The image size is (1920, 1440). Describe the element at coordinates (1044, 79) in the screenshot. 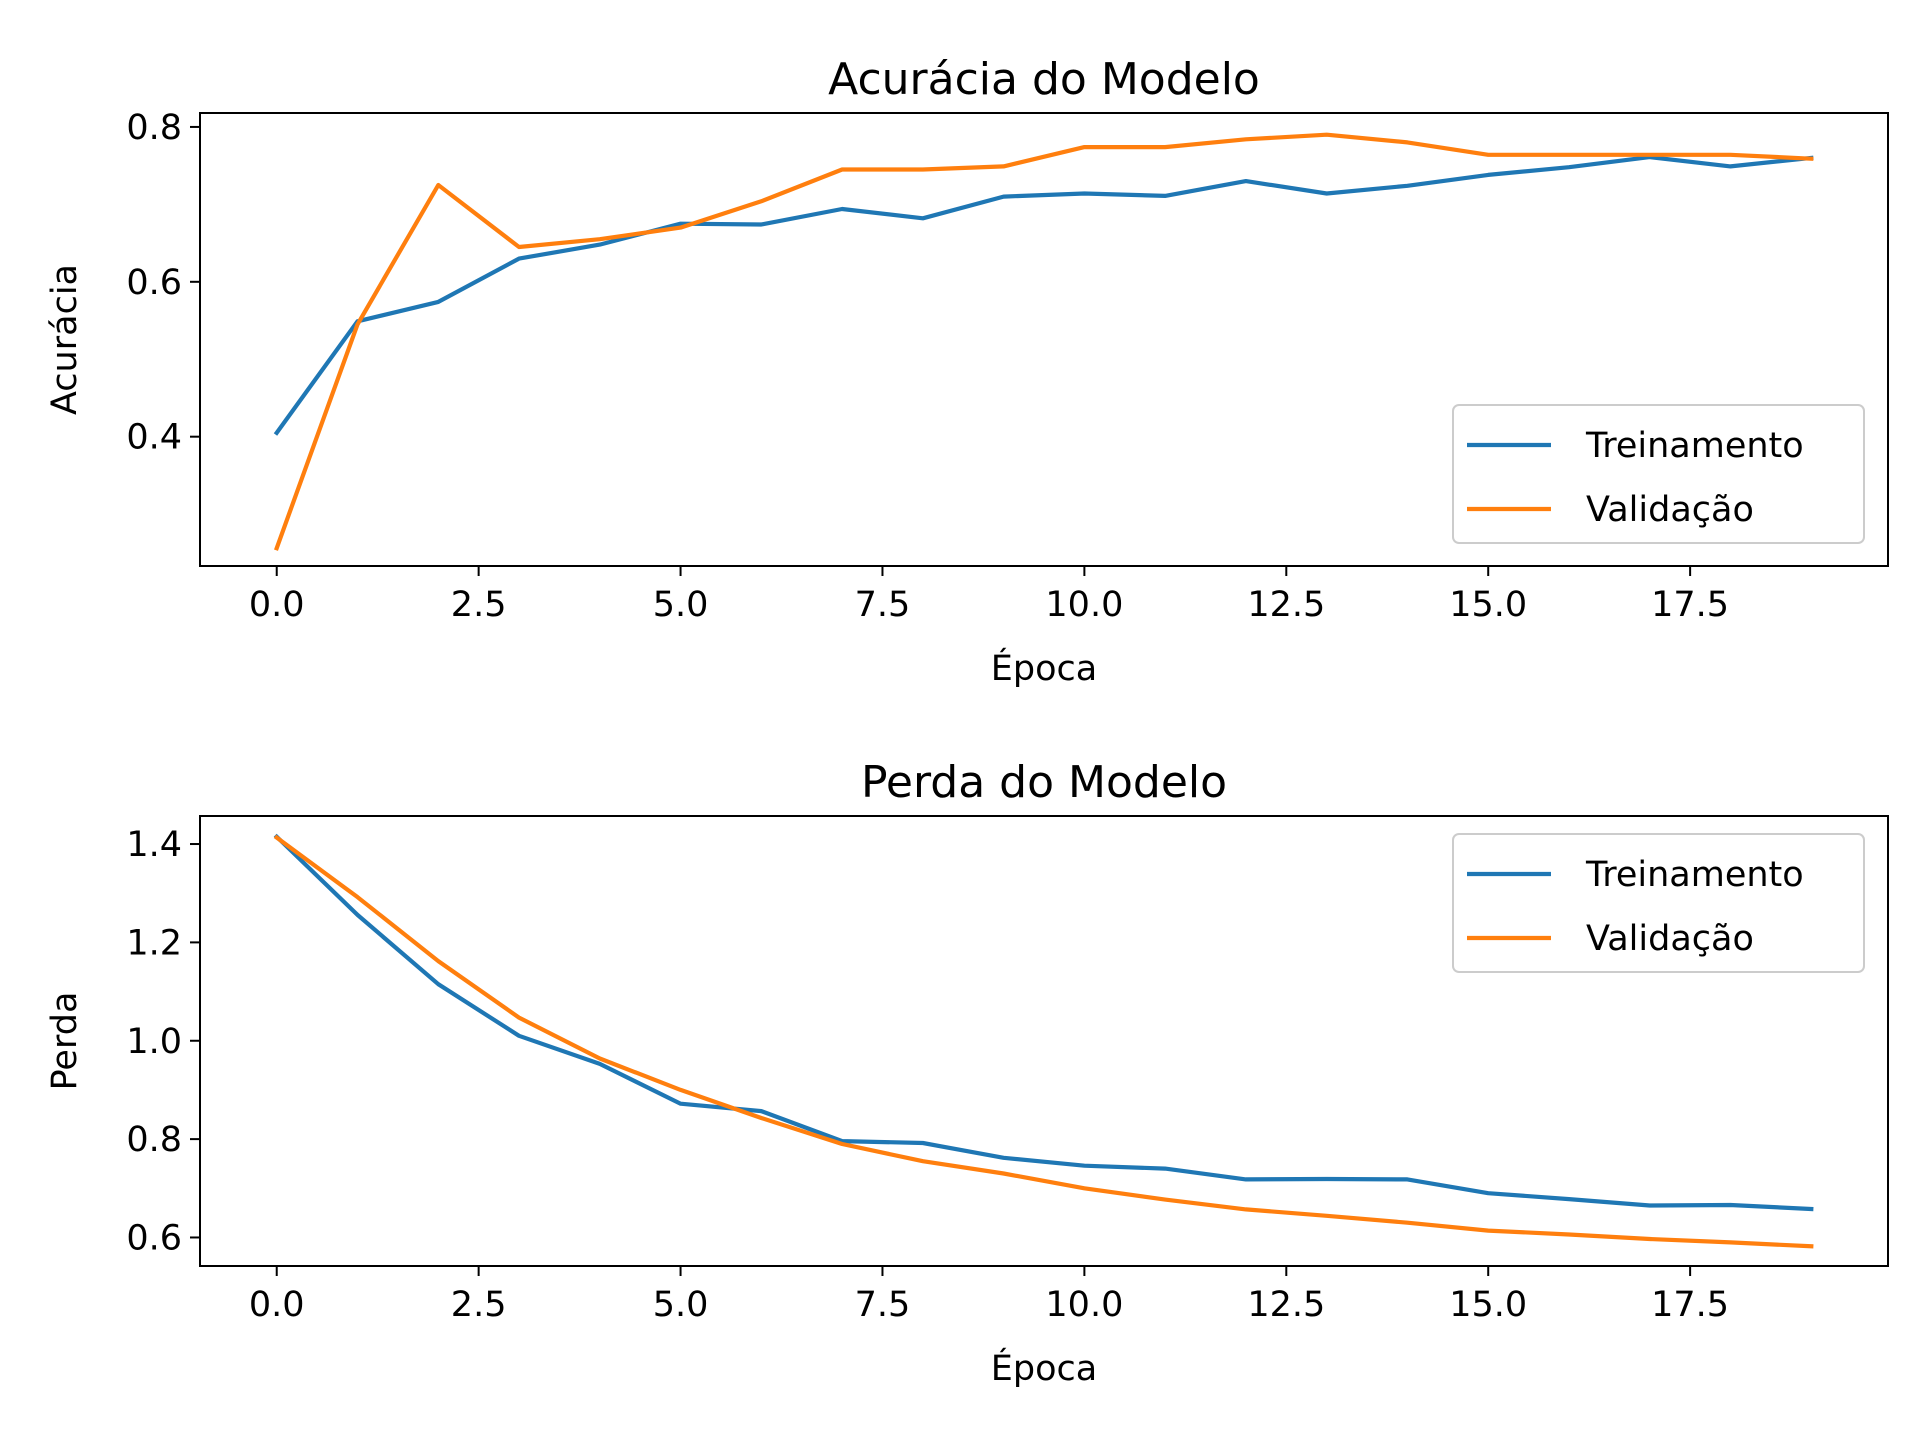

I see `chart-title: Acurácia do Modelo` at that location.